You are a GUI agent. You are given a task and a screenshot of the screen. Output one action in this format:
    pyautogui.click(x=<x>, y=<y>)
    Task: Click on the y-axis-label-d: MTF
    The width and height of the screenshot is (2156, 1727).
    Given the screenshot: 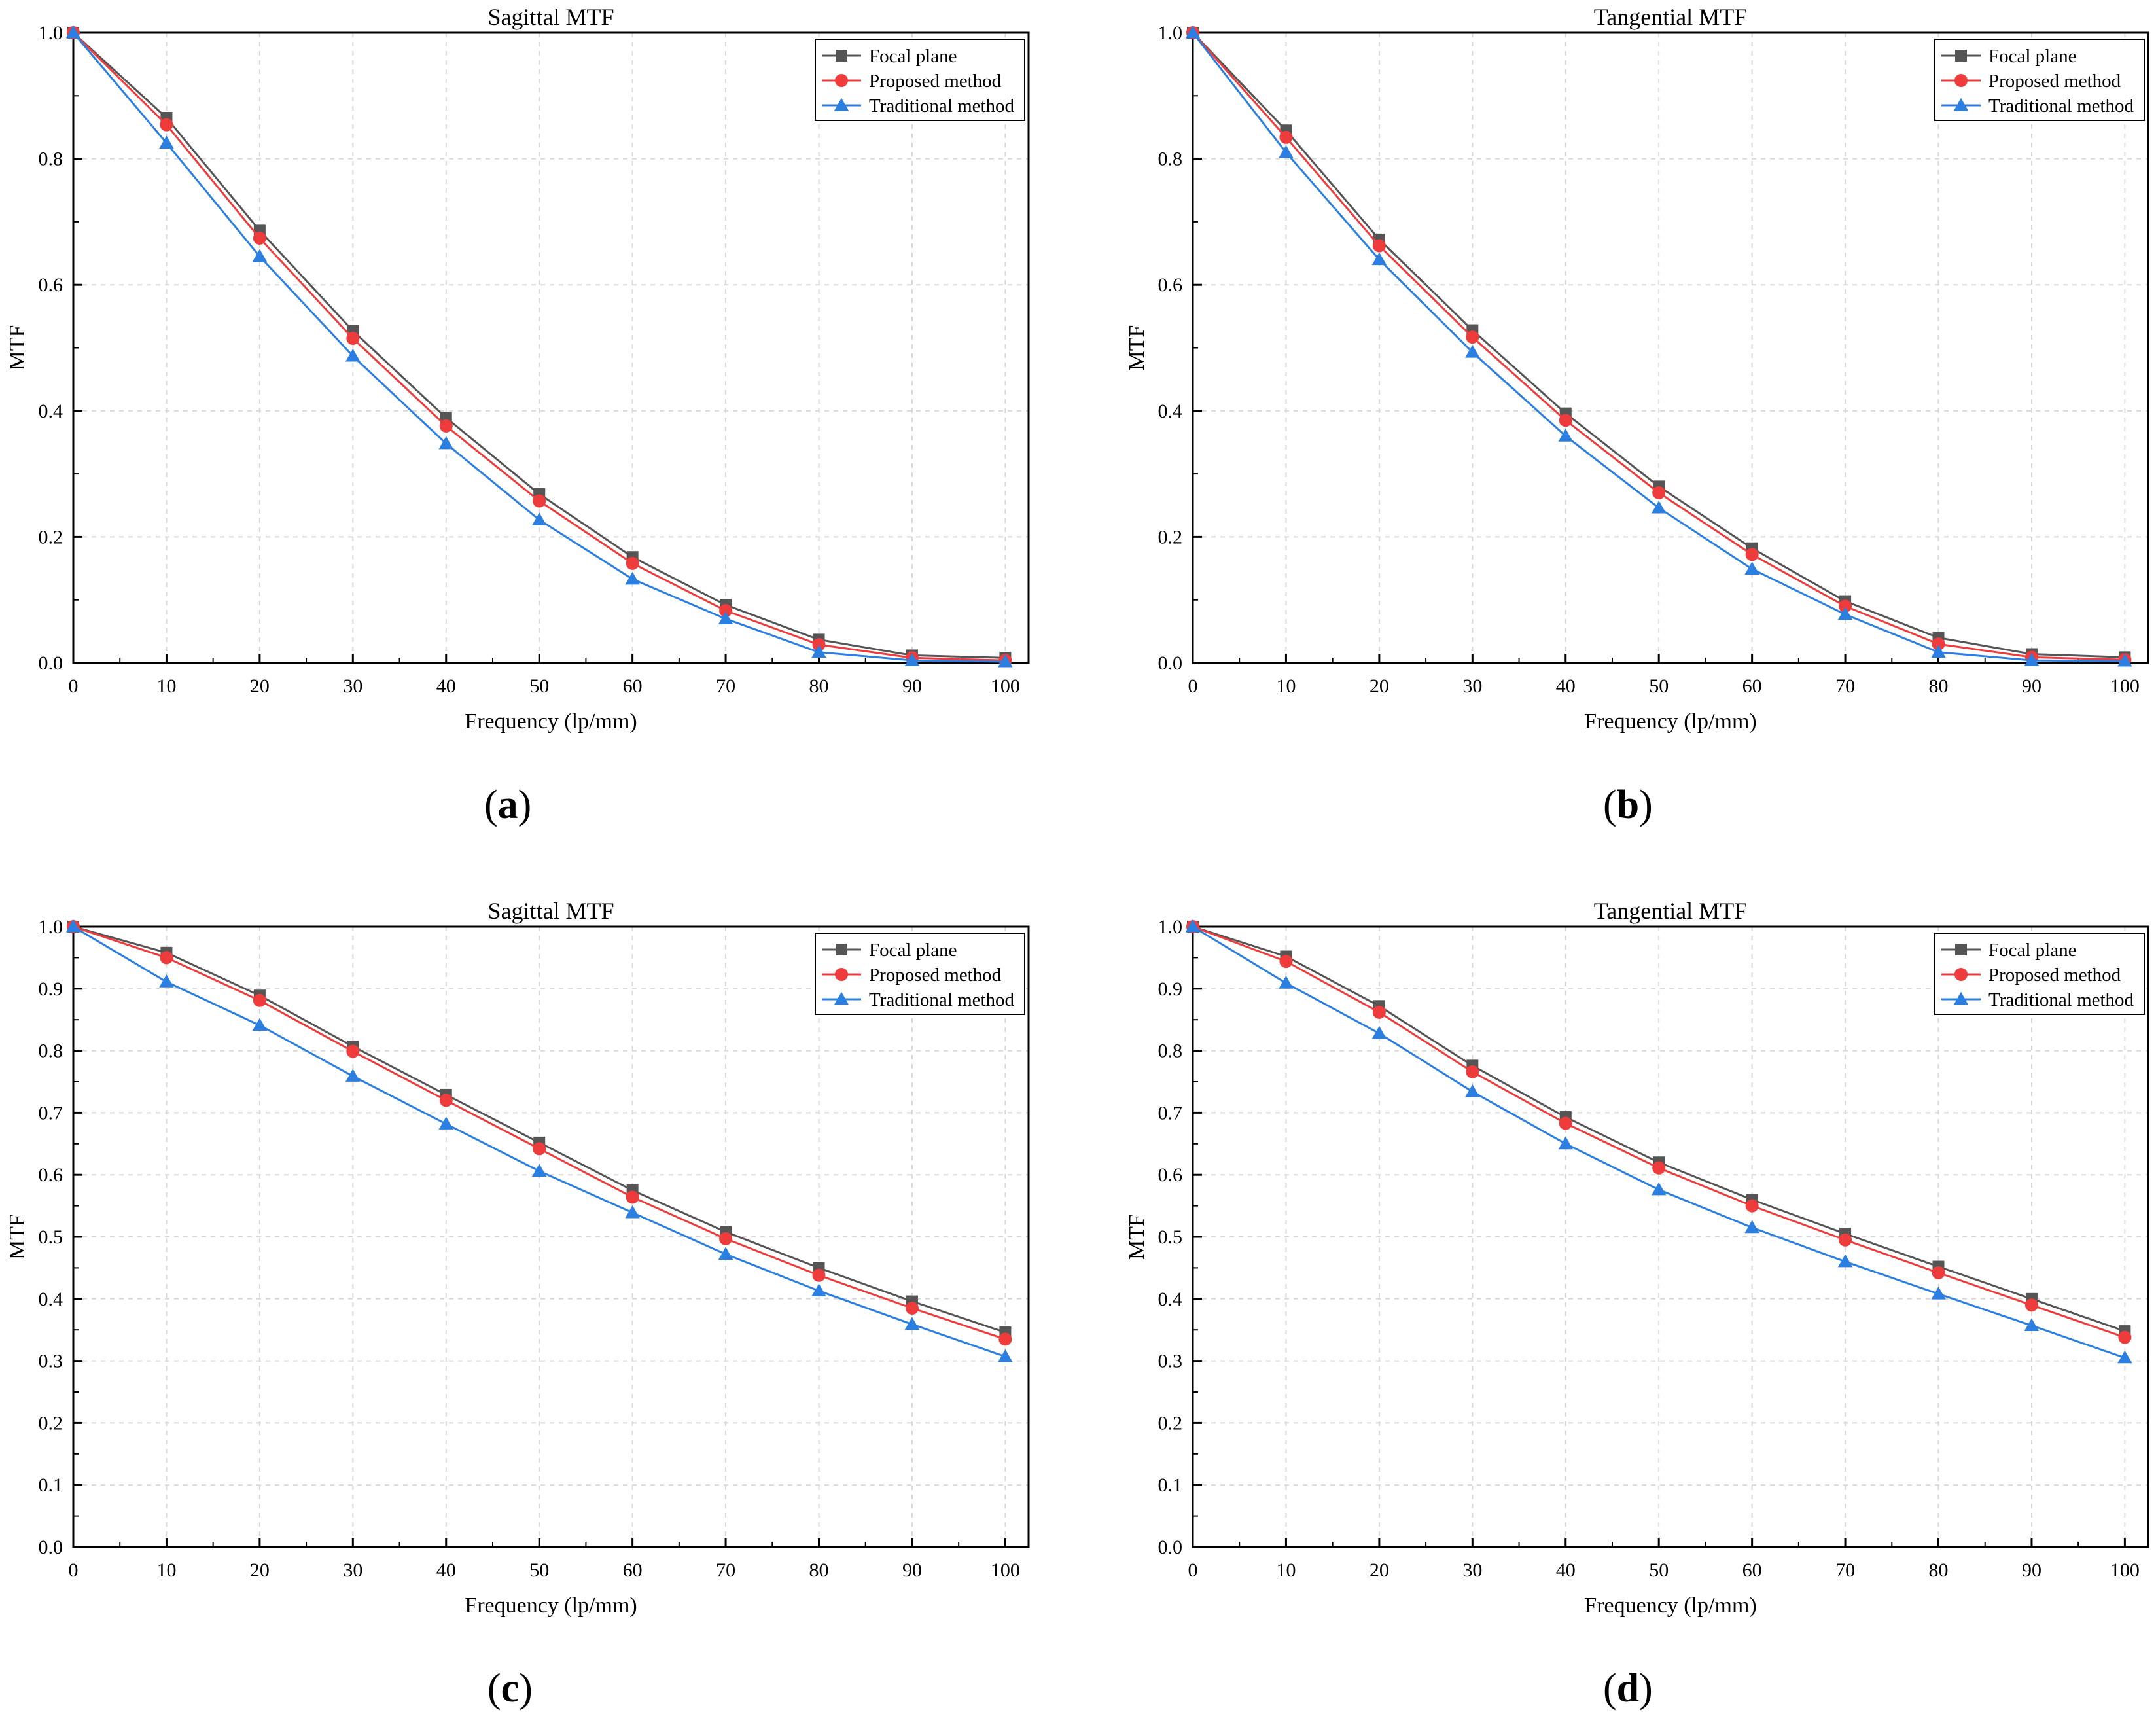 What is the action you would take?
    pyautogui.click(x=1137, y=1237)
    